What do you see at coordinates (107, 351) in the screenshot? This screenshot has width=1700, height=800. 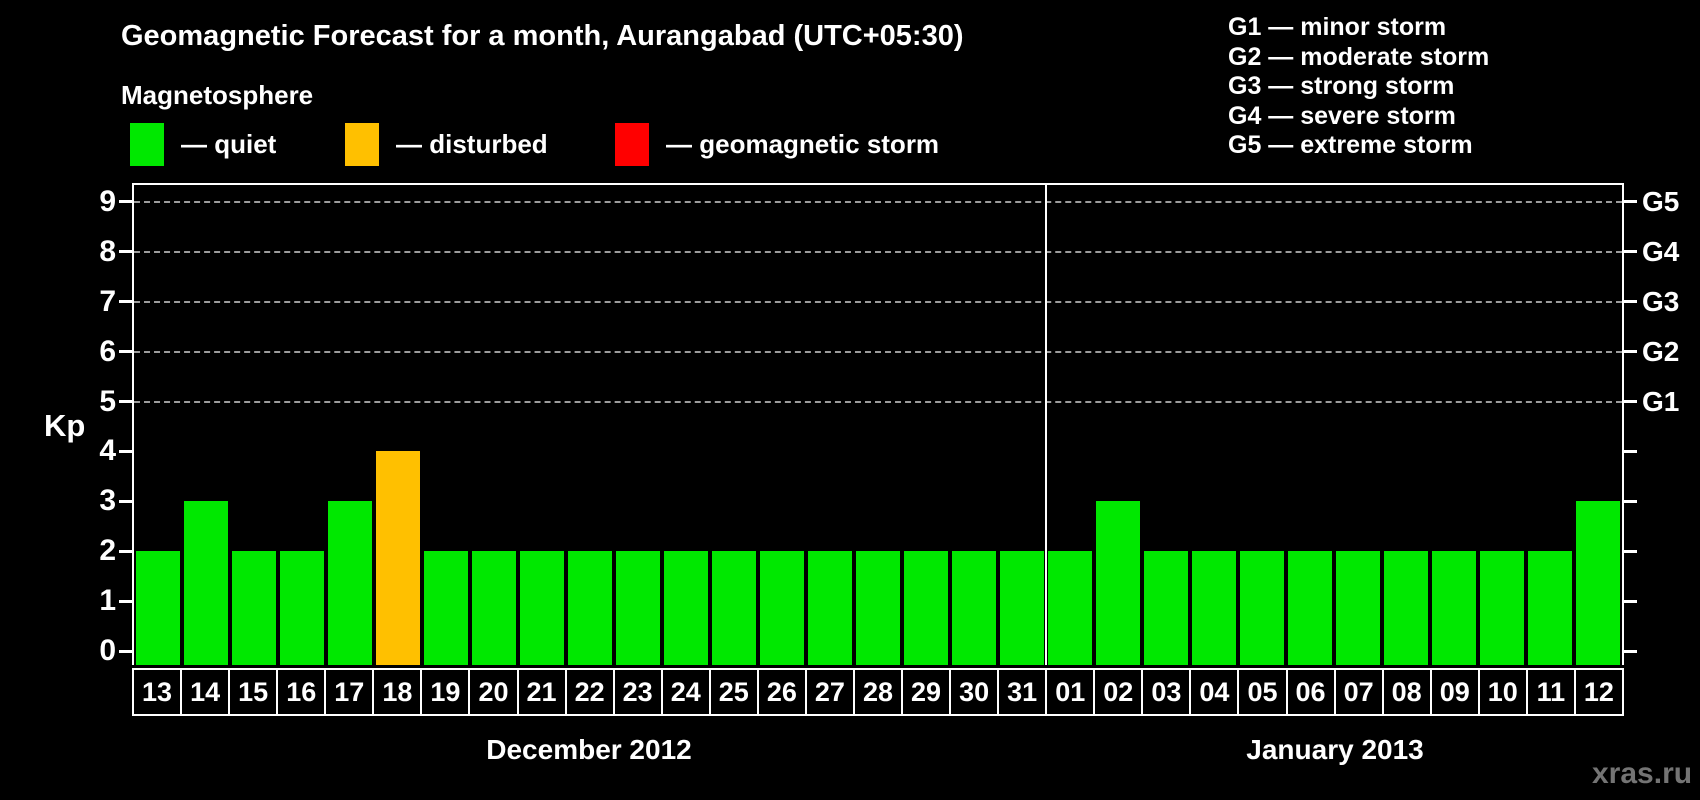 I see `y-axis-tick-label: 6` at bounding box center [107, 351].